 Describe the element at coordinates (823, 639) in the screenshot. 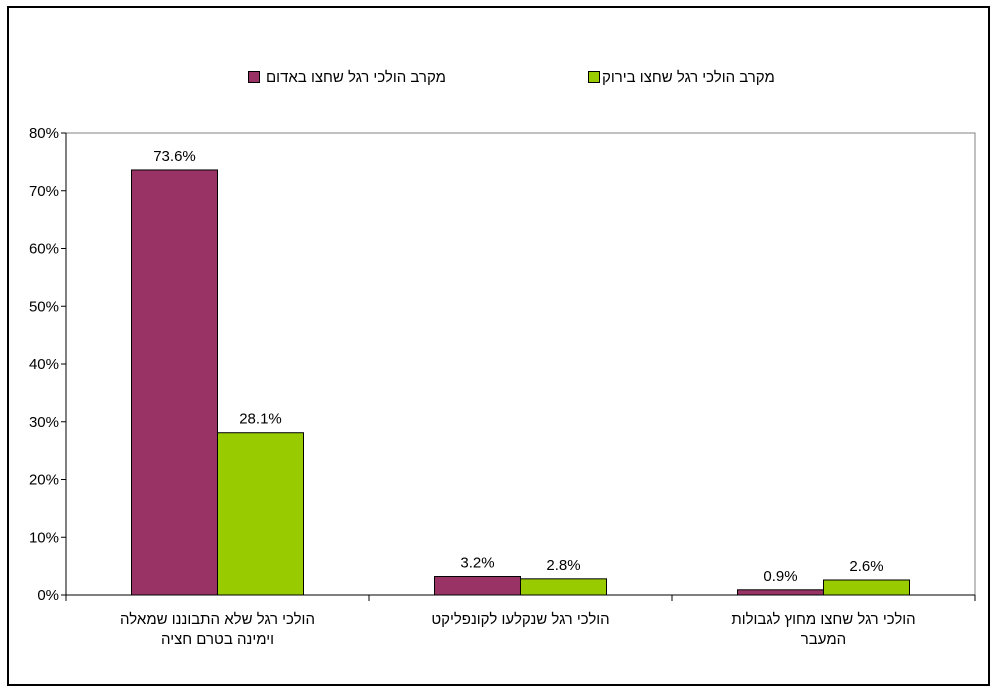

I see `x-category-label-line: המעבר` at that location.